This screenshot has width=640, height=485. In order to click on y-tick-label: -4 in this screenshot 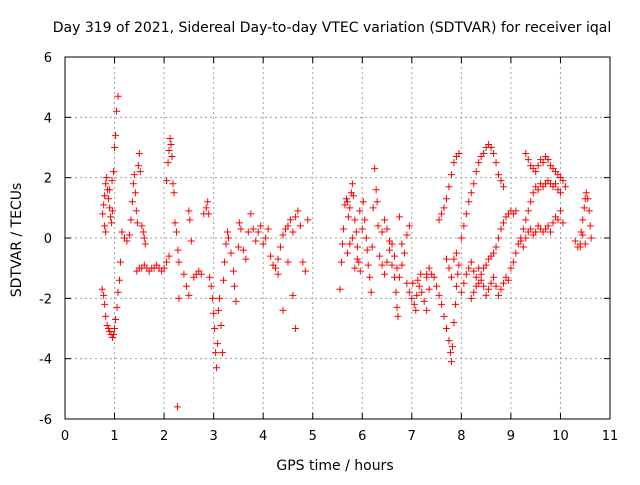, I will do `click(45, 360)`.